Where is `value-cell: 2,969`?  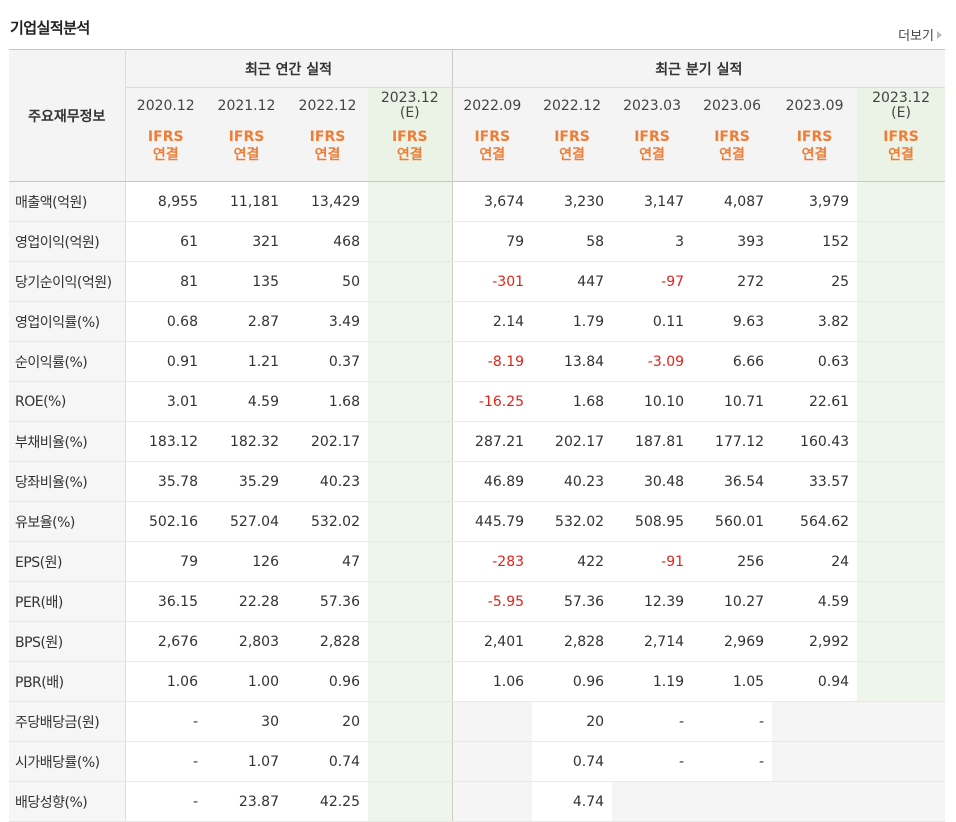 value-cell: 2,969 is located at coordinates (732, 641).